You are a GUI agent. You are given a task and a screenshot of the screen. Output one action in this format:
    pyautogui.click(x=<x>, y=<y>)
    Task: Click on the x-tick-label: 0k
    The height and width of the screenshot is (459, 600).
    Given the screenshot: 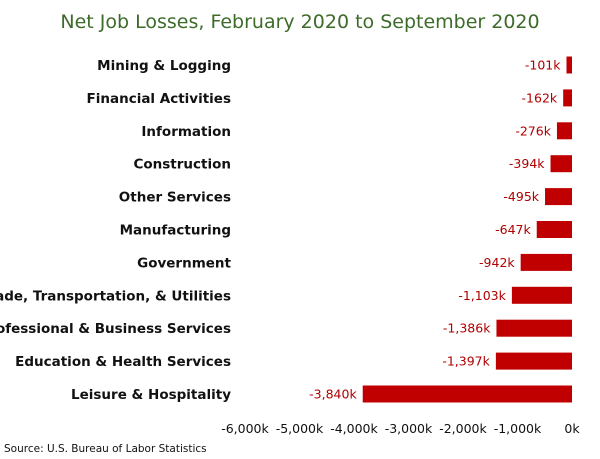 What is the action you would take?
    pyautogui.click(x=572, y=428)
    